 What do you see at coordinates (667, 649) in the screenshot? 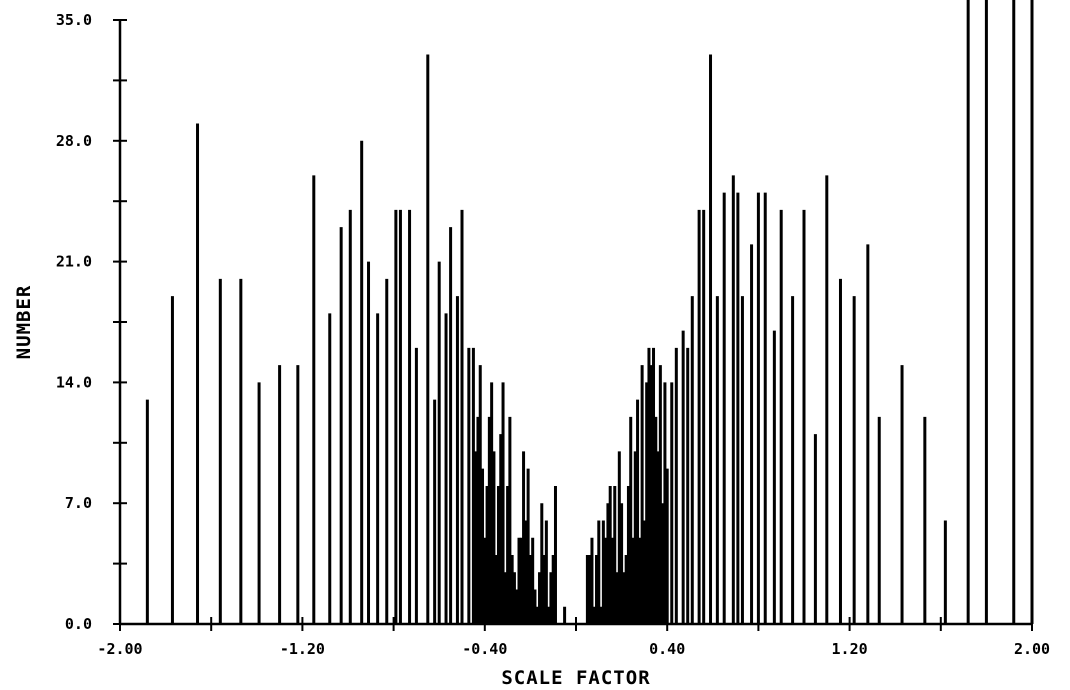
I see `x-tick-label: 0.40` at bounding box center [667, 649].